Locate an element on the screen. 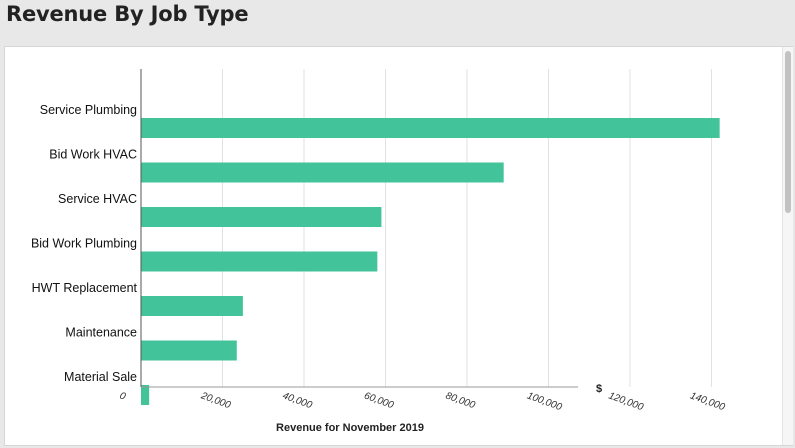 The image size is (795, 448). x-tick-label: 20,000 is located at coordinates (216, 400).